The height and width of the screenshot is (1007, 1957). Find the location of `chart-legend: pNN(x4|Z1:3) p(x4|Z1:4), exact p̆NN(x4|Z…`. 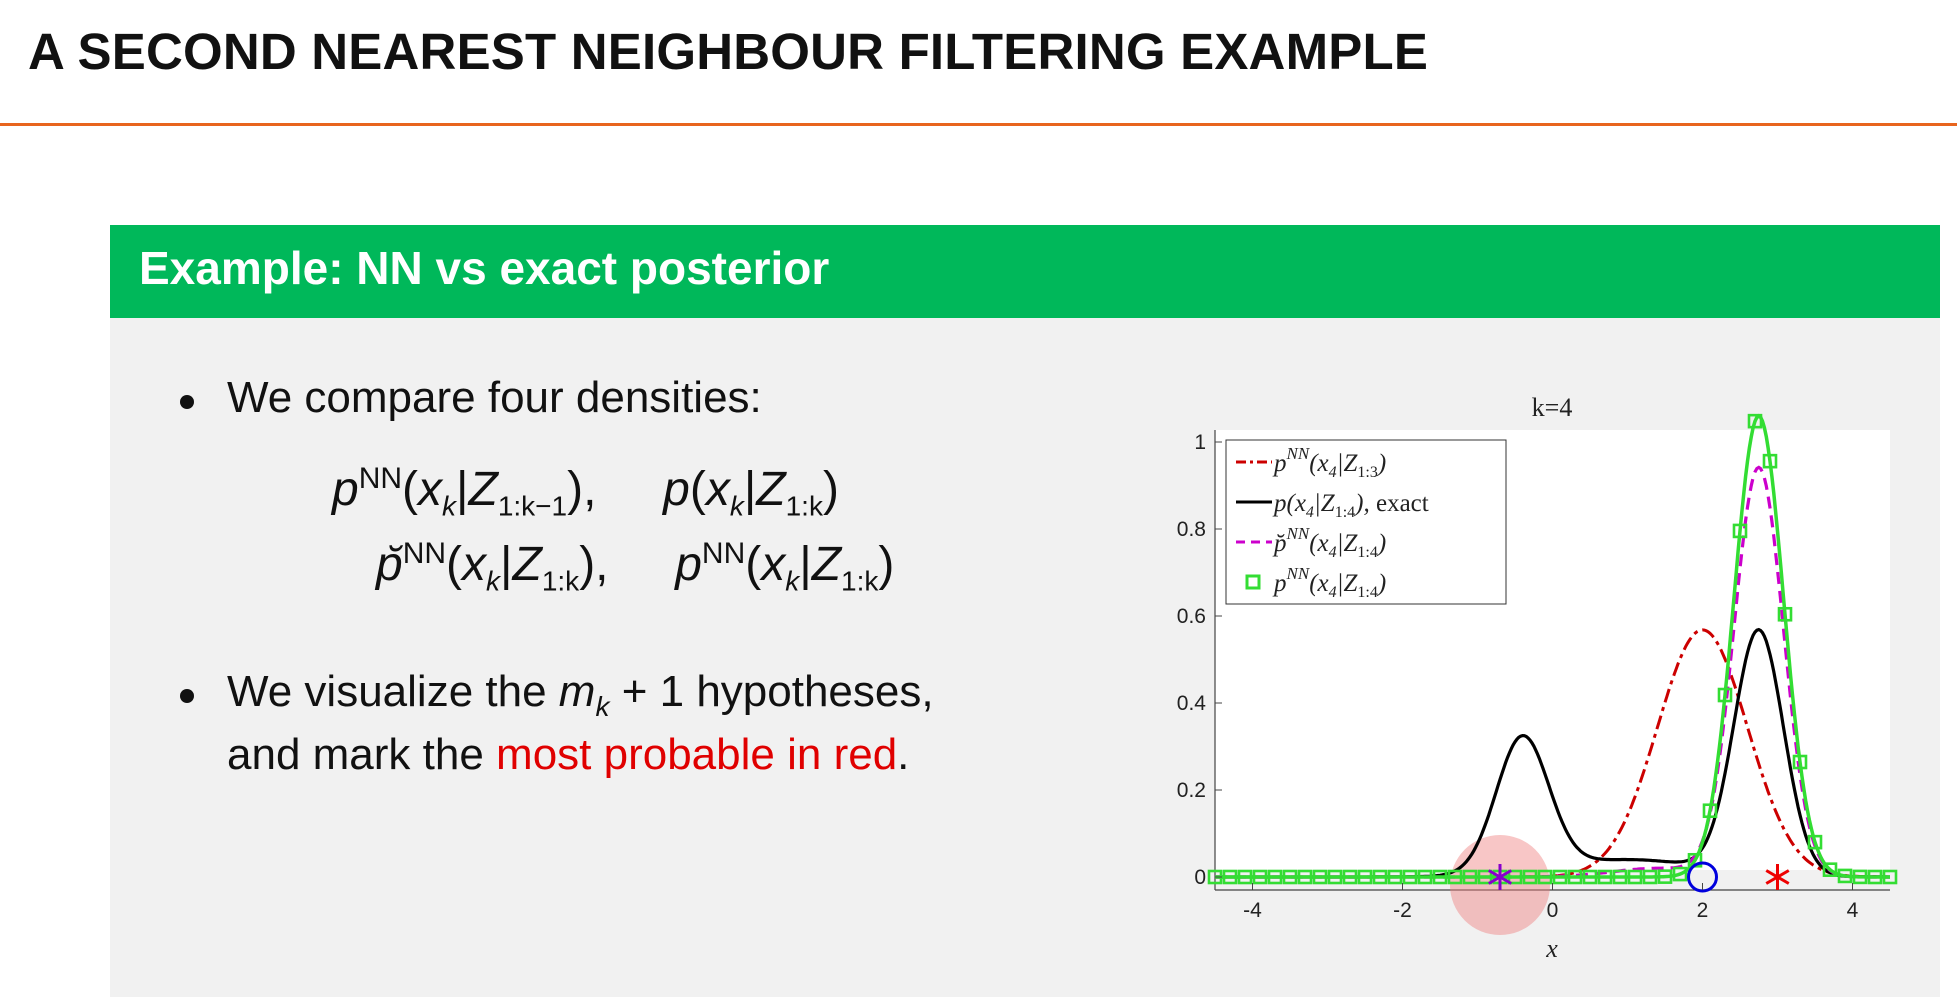

chart-legend: pNN(x4|Z1:3) p(x4|Z1:4), exact p̆NN(x4|Z… is located at coordinates (1366, 522).